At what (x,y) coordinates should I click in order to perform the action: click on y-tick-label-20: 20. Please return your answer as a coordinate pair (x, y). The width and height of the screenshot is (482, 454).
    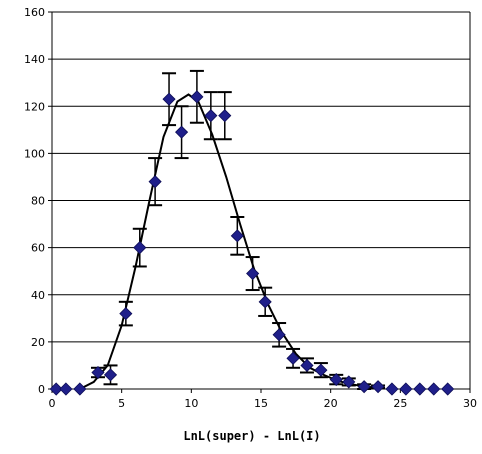
    Looking at the image, I should click on (38, 342).